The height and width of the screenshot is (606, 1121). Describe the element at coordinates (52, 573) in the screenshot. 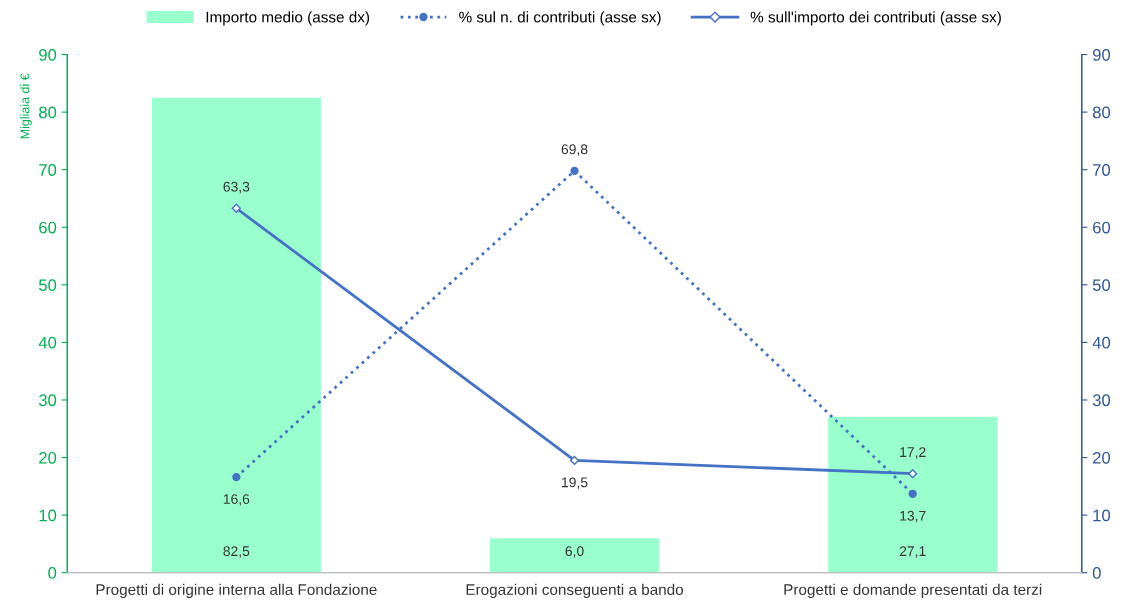

I see `y-tick-label: 0` at that location.